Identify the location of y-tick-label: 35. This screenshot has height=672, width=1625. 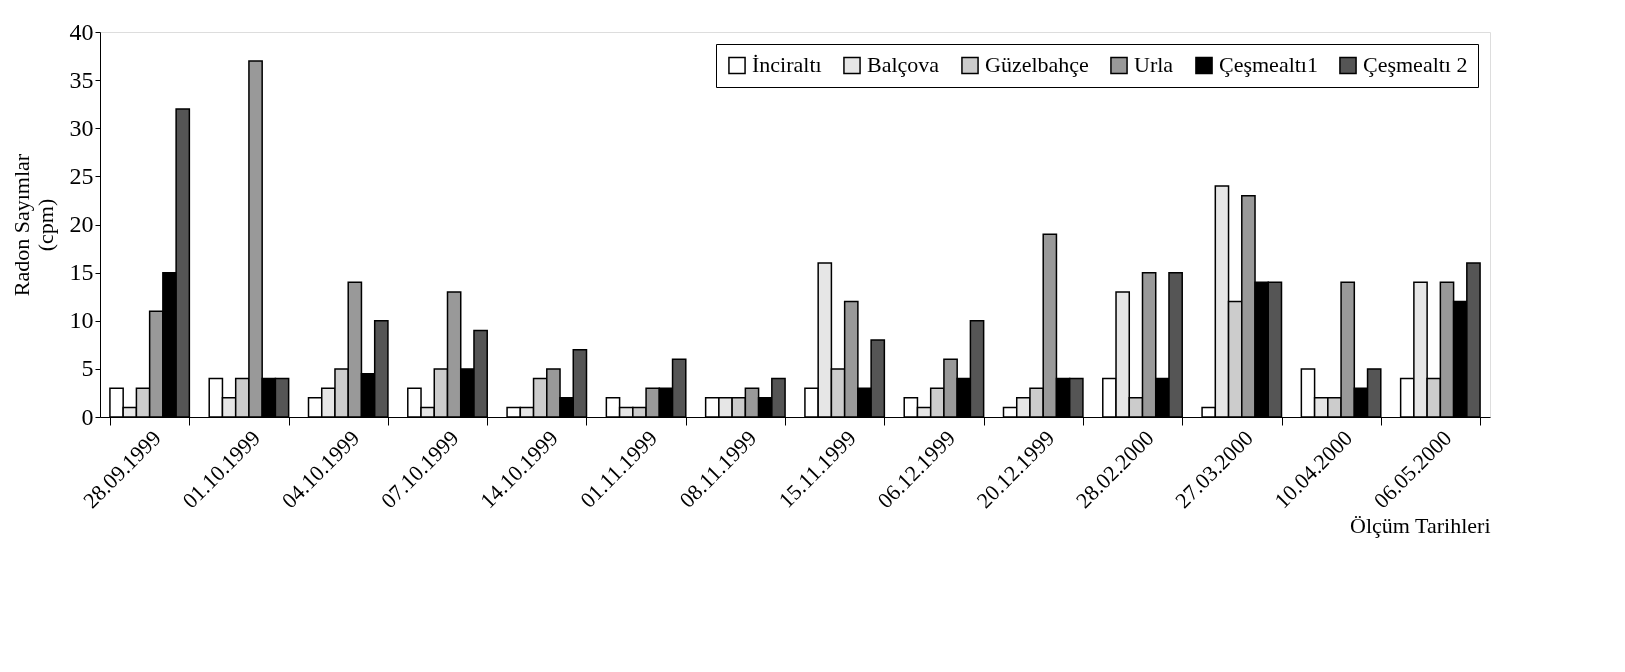
(81, 79).